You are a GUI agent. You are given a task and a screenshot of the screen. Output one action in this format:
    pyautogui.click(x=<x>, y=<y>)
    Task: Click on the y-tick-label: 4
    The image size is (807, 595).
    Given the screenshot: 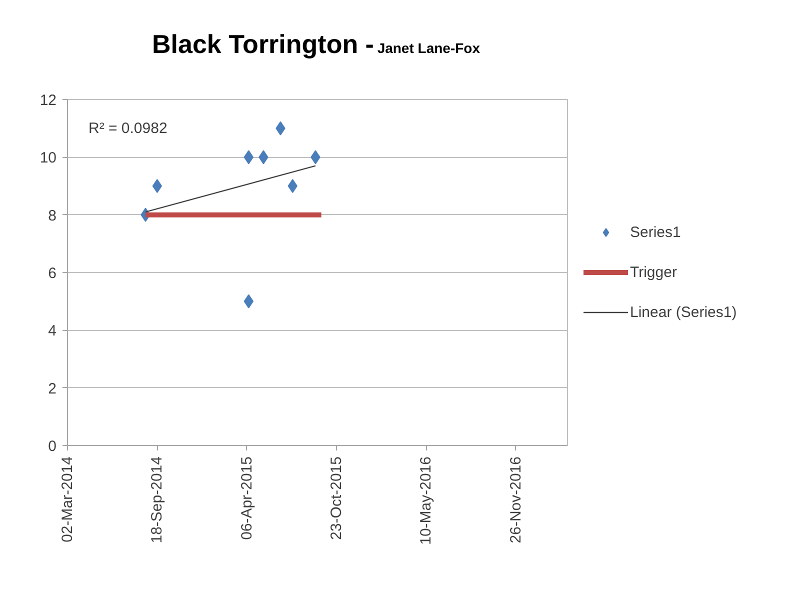 What is the action you would take?
    pyautogui.click(x=52, y=331)
    